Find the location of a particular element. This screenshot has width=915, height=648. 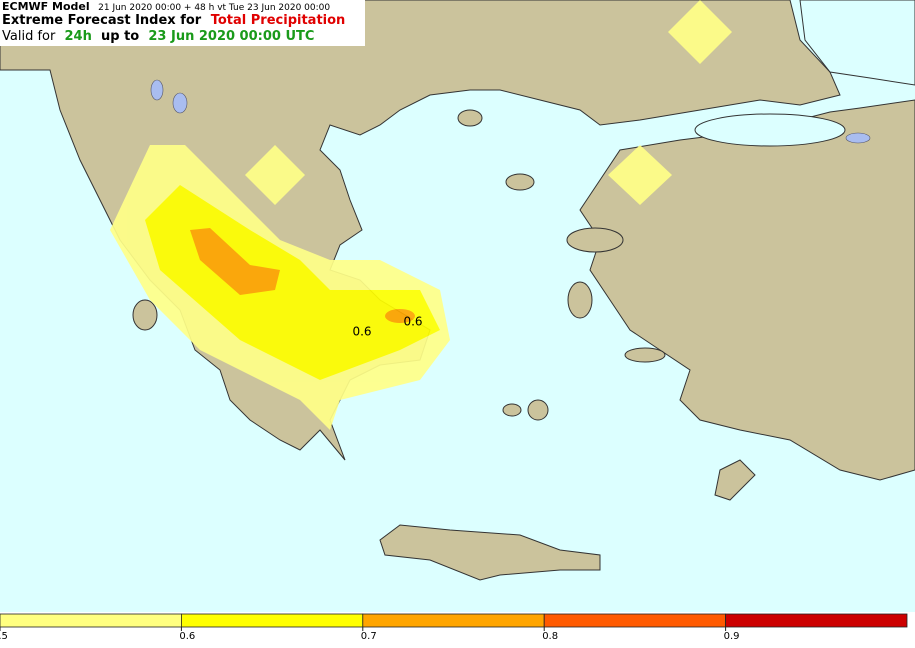

parameter: Total Precipitation is located at coordinates (278, 20).